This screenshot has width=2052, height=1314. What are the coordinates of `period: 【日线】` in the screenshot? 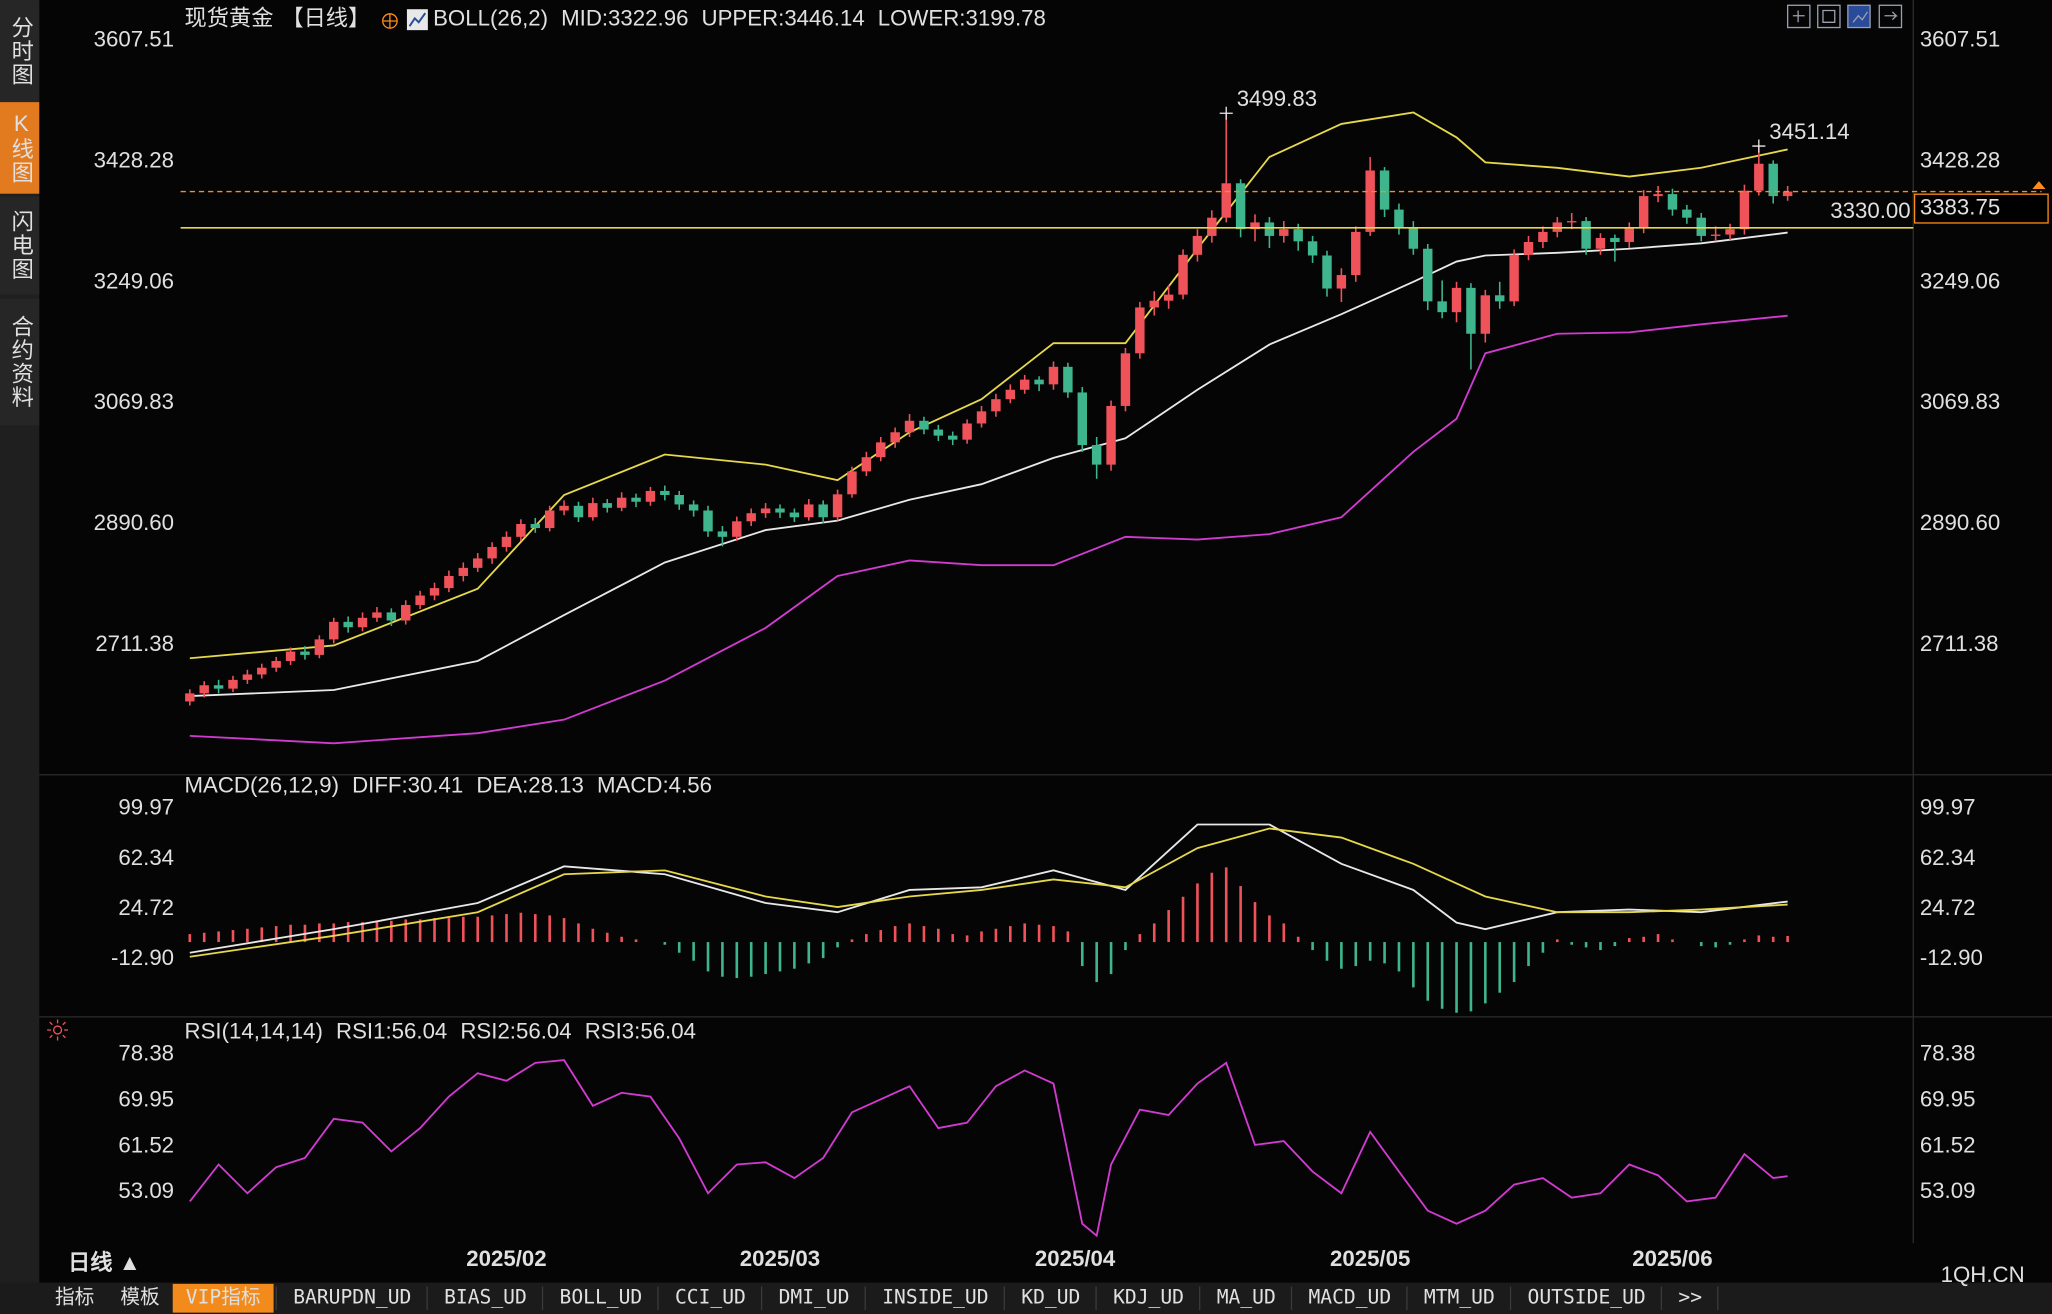 It's located at (325, 18).